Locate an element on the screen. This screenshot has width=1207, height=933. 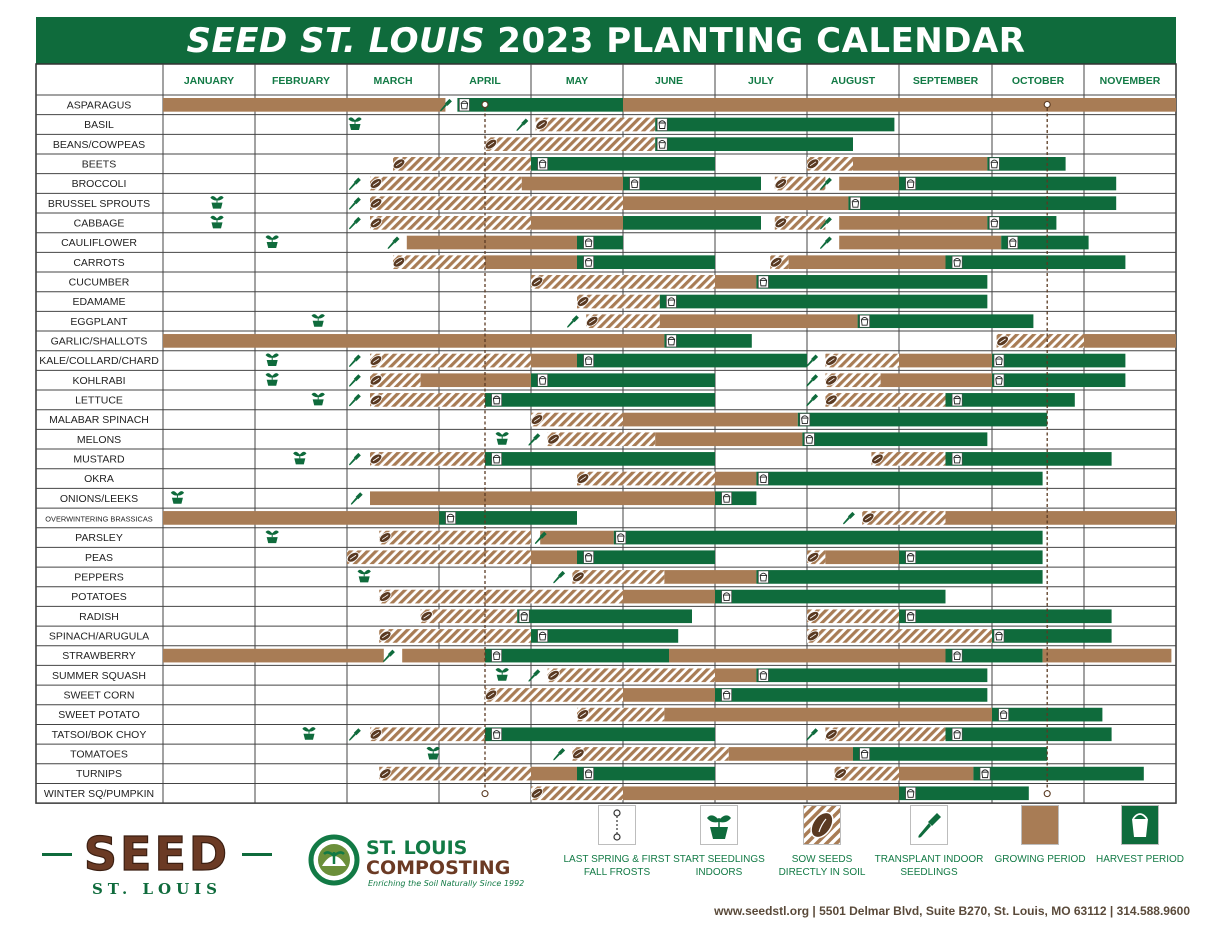
crop-label: TURNIPS is located at coordinates (99, 774).